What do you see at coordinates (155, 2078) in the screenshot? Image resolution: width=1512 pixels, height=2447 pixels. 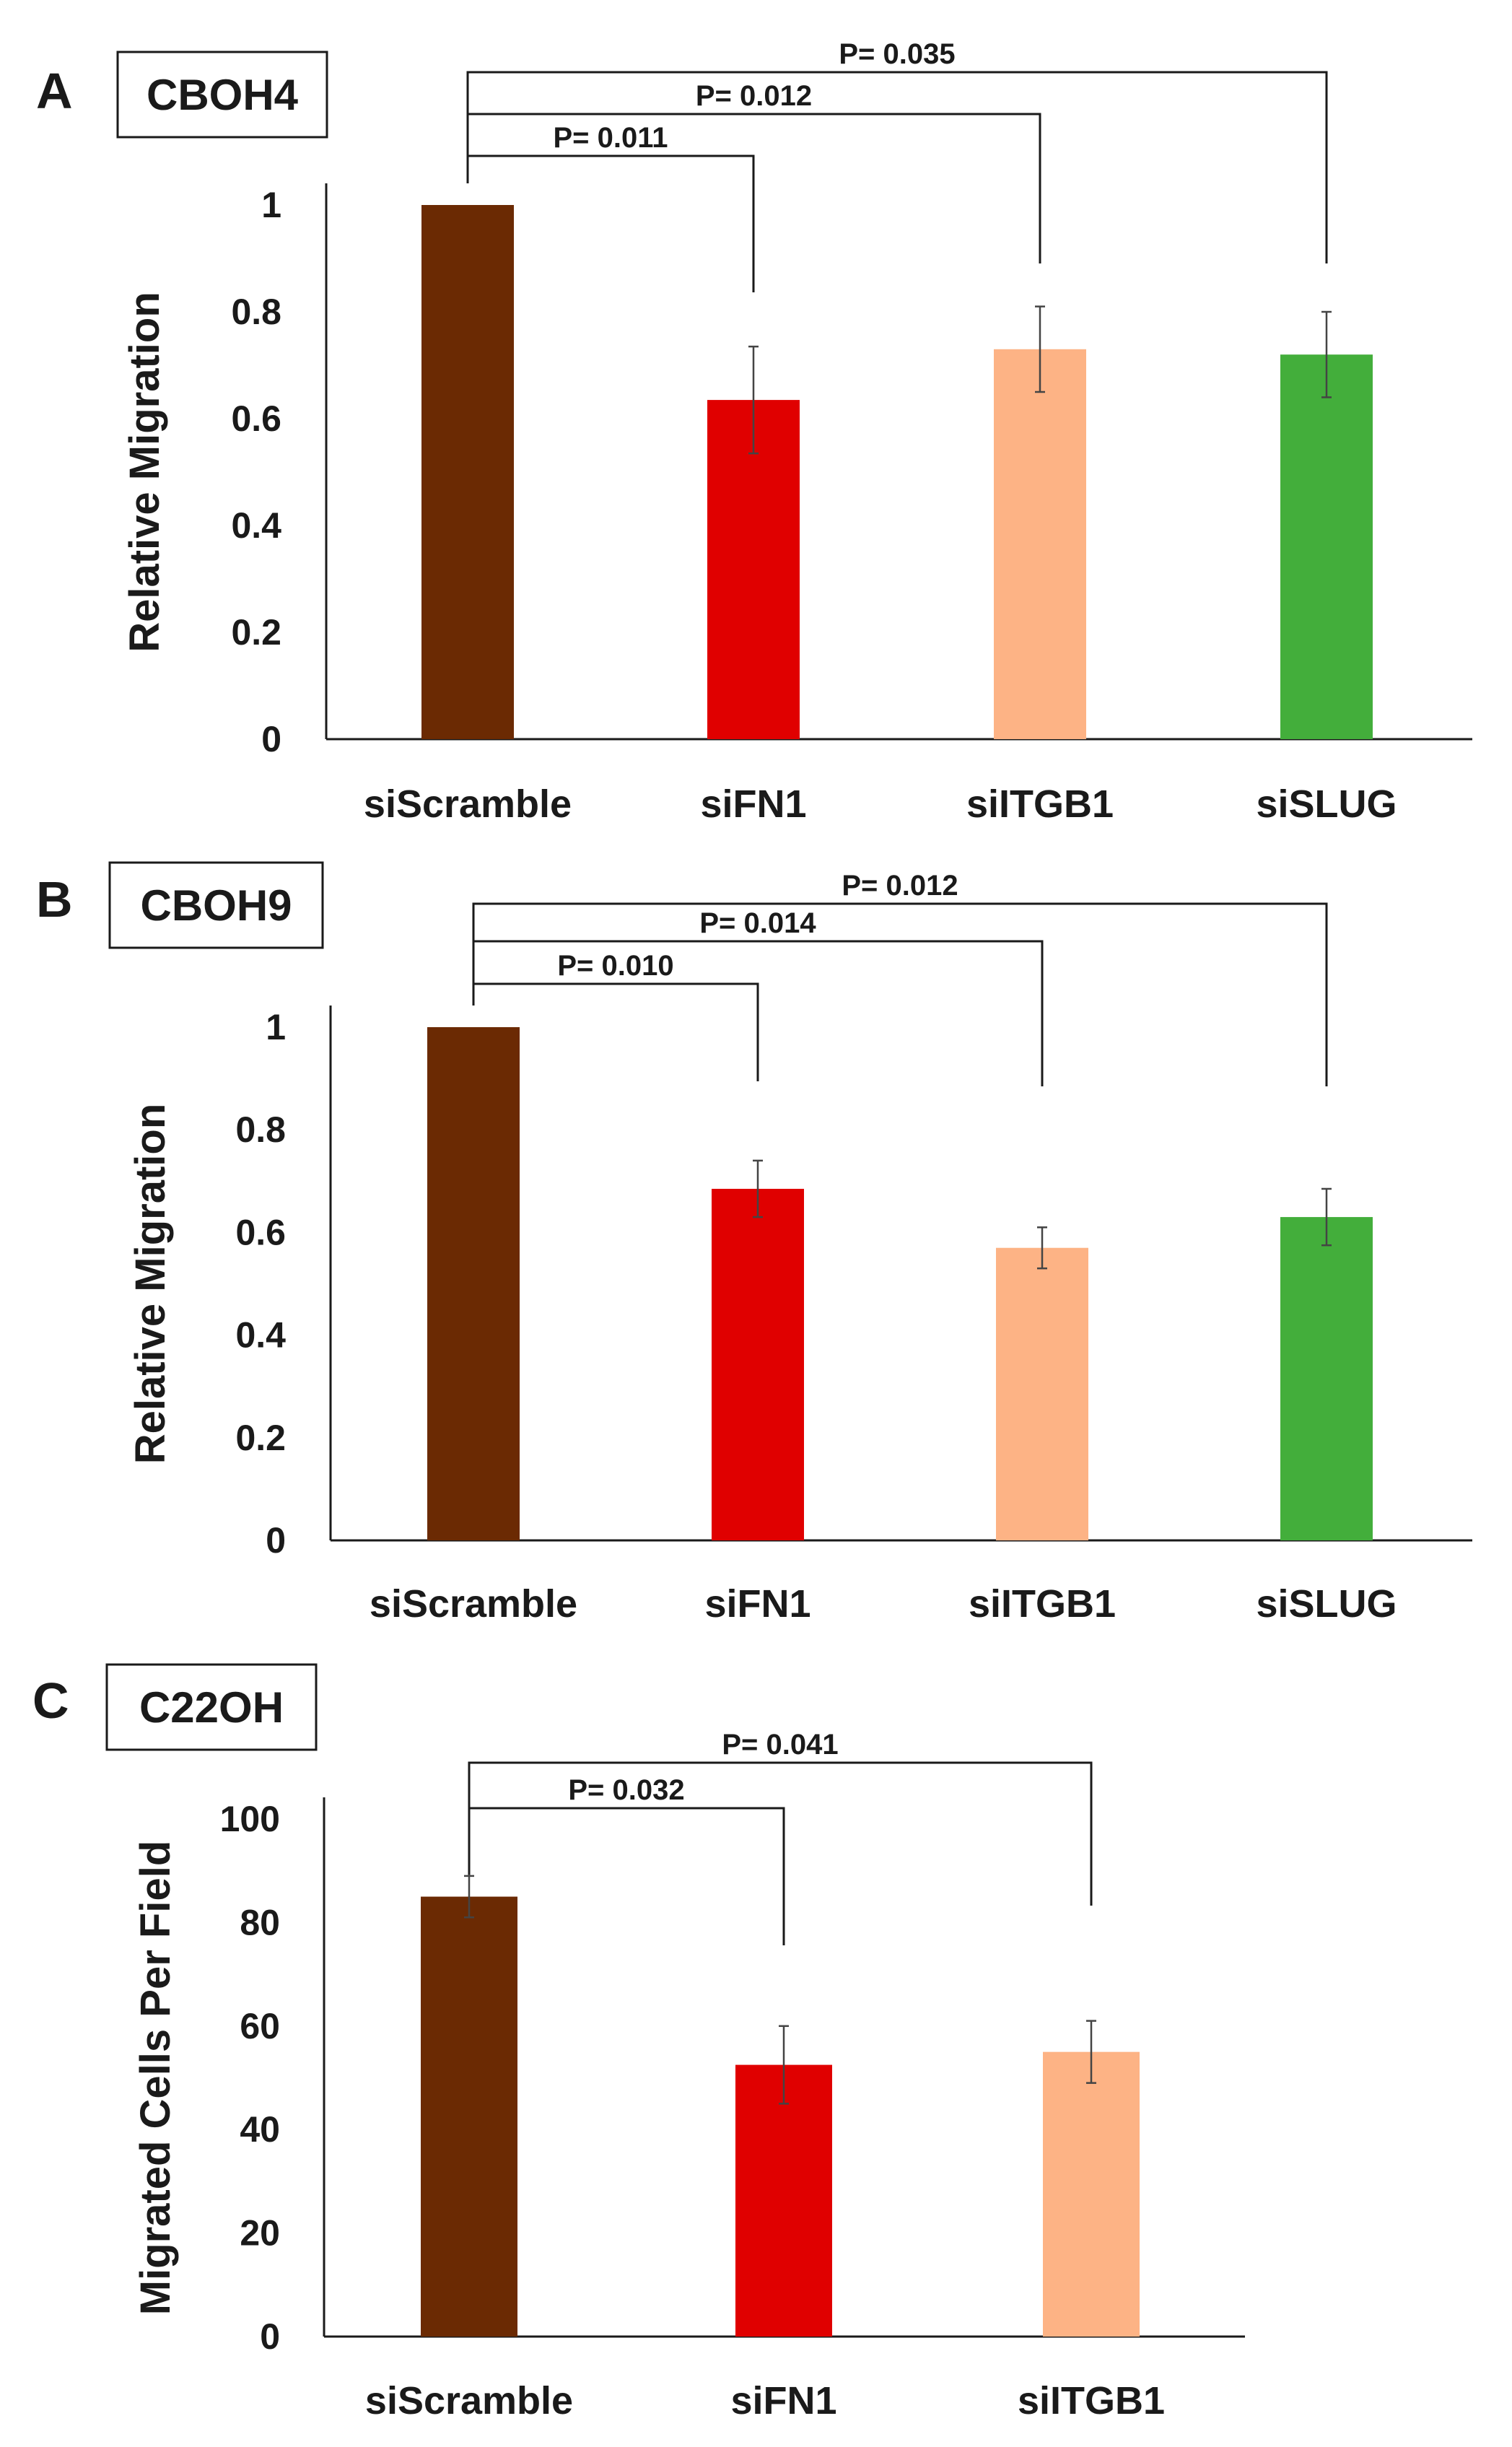 I see `y-axis-label: Migrated Cells Per Field` at bounding box center [155, 2078].